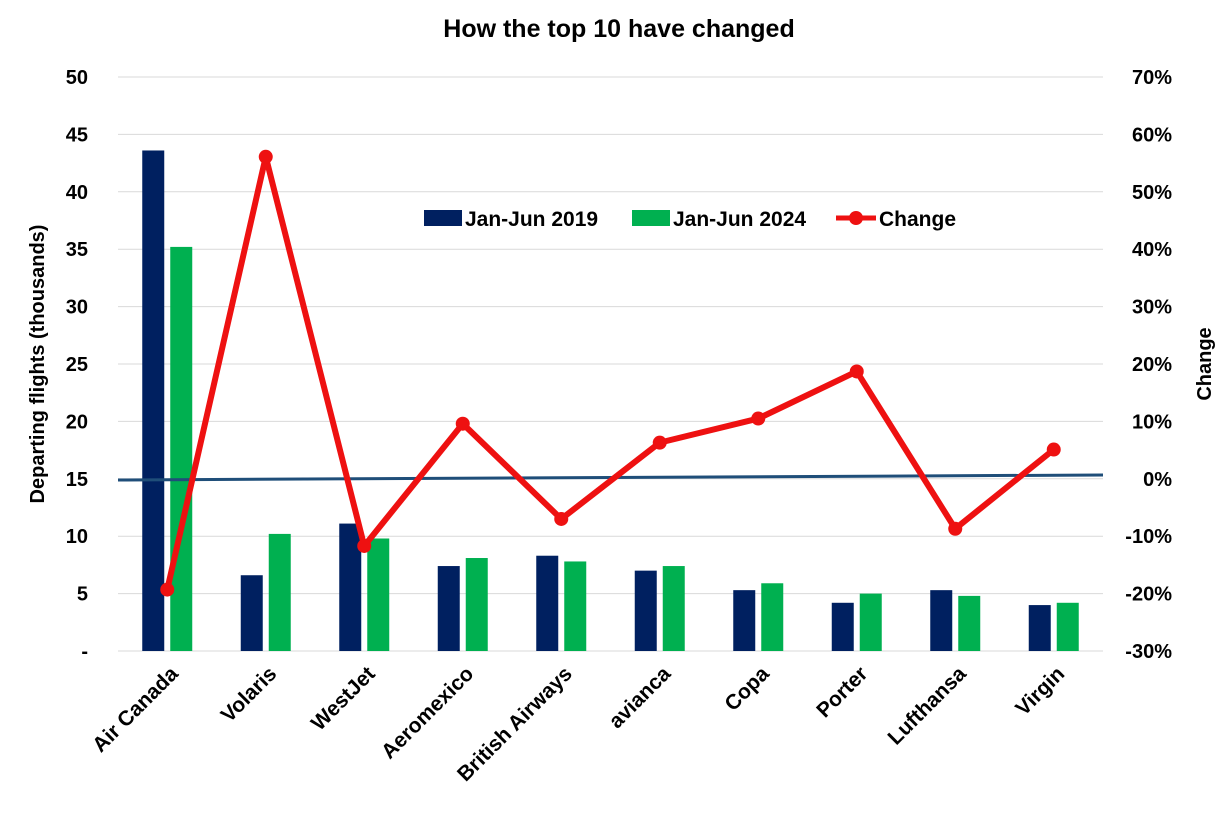 The width and height of the screenshot is (1226, 834). What do you see at coordinates (1148, 537) in the screenshot?
I see `right-axis-tick-label: -10%` at bounding box center [1148, 537].